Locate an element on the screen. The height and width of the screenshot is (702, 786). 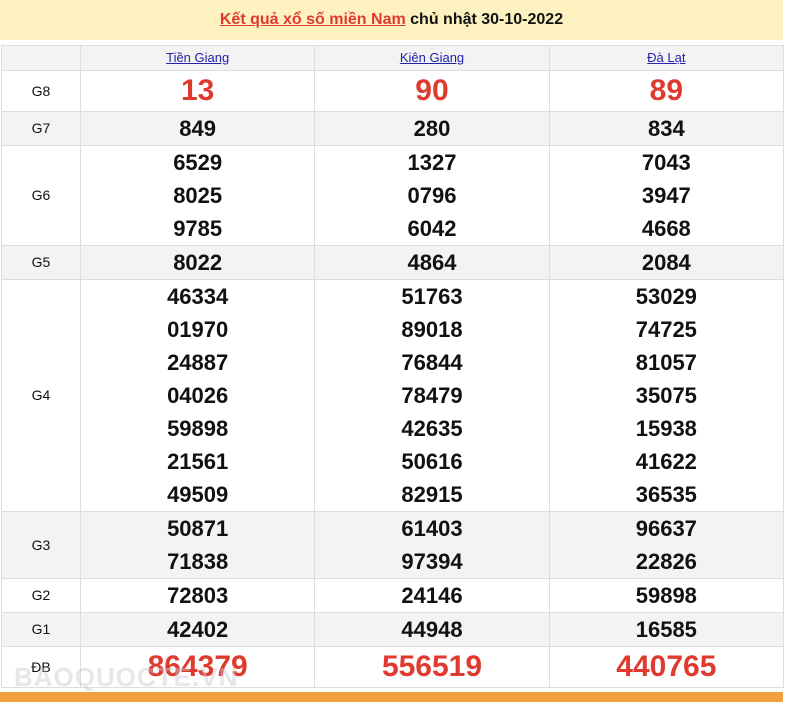
result-cell: 864379 is located at coordinates (197, 667).